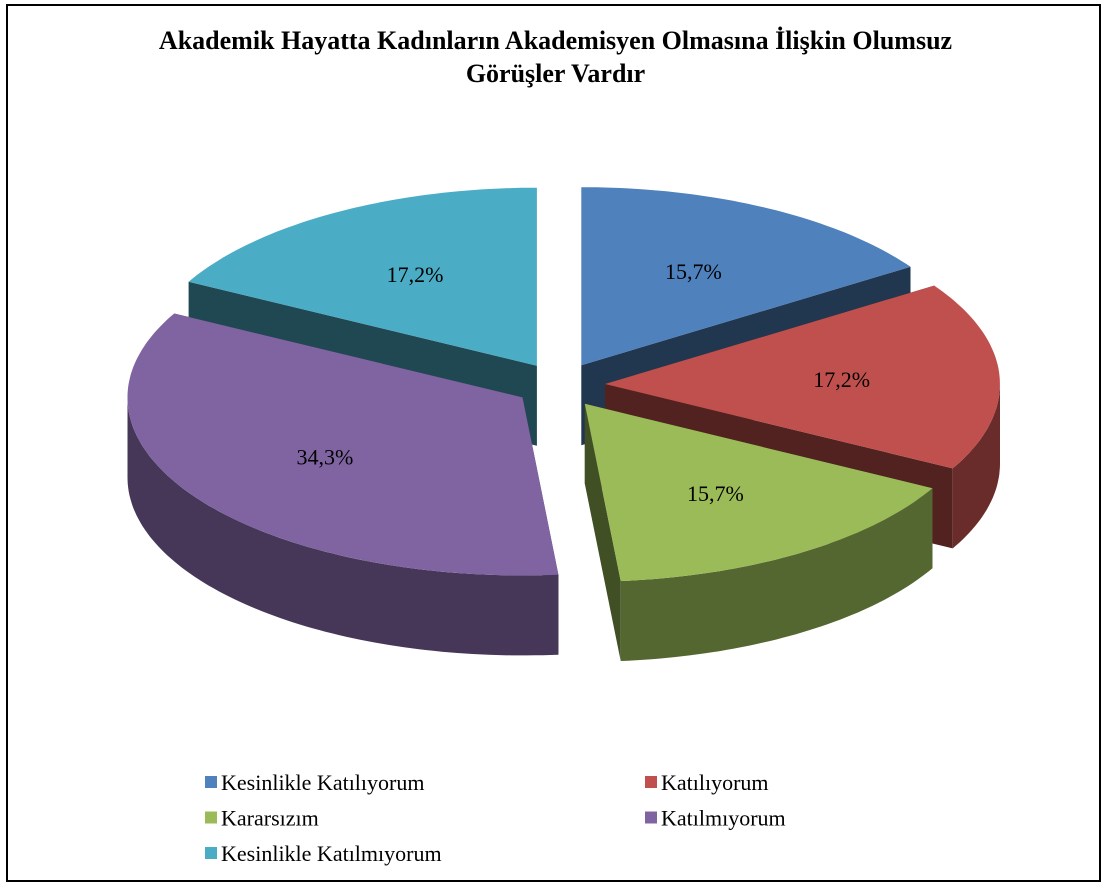  I want to click on legend-label: Katılmıyorum, so click(723, 818).